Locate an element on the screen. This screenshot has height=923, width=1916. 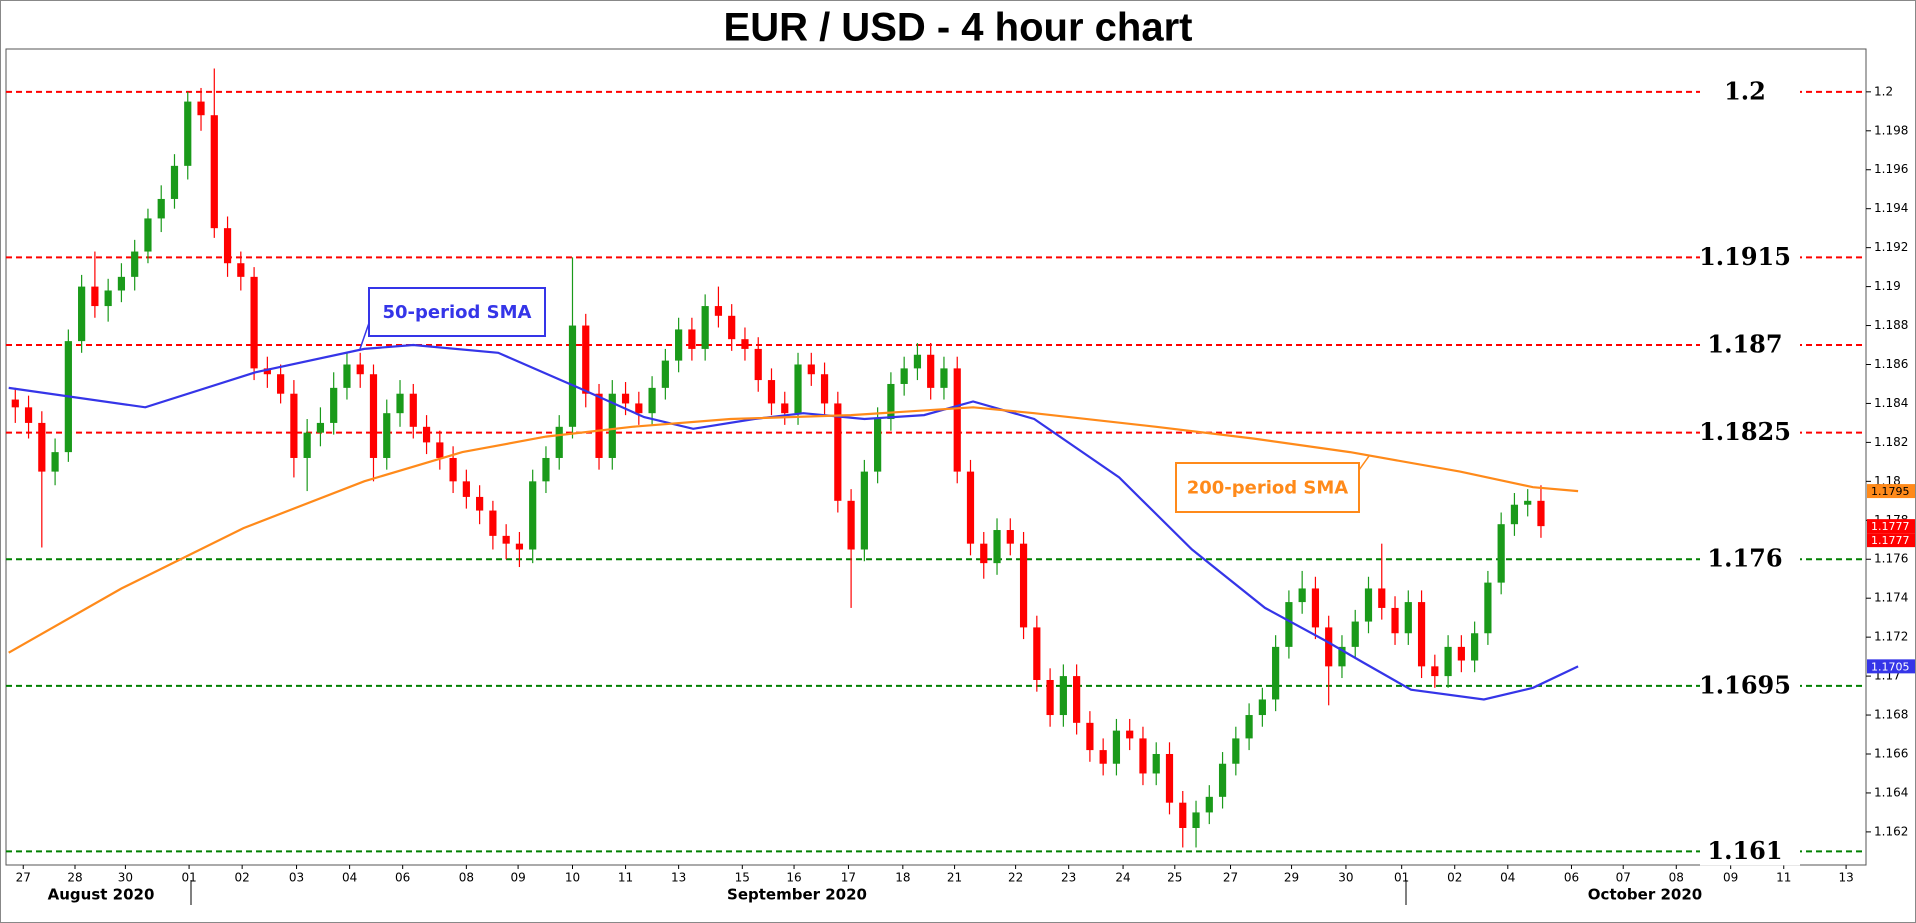
price-tag-label: 1.1777 is located at coordinates (1890, 526).